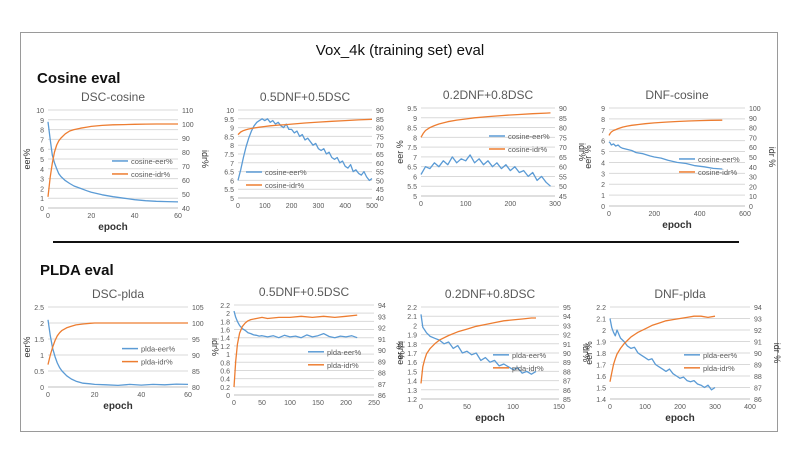  What do you see at coordinates (42, 388) in the screenshot?
I see `y-tick-label: 0` at bounding box center [42, 388].